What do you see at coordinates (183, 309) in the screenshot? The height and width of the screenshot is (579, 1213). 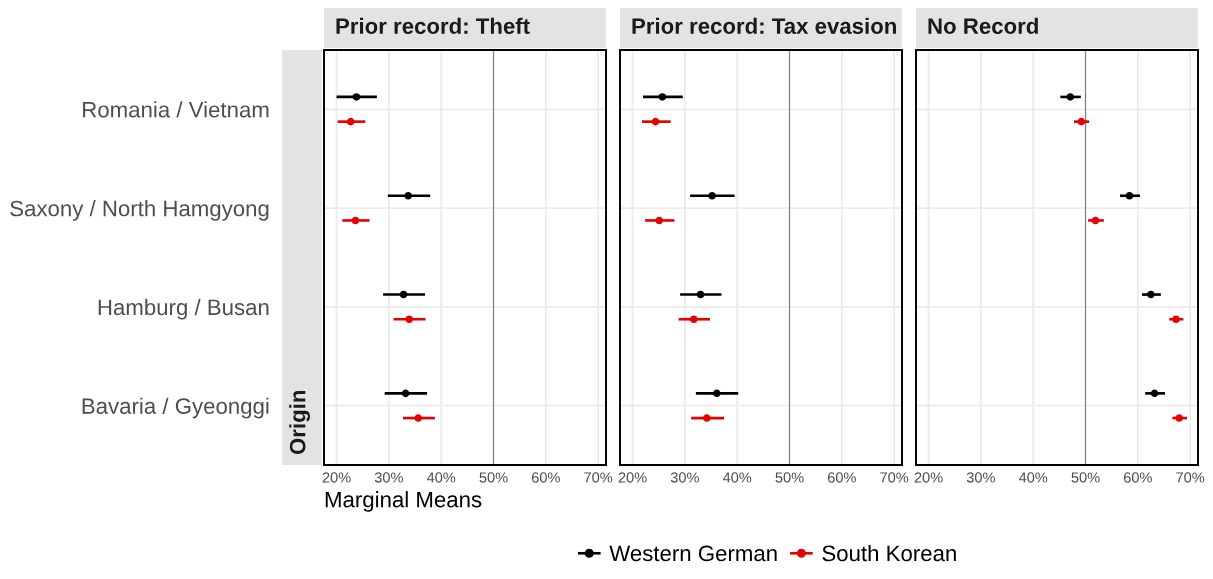 I see `y-tick-label: Hamburg / Busan` at bounding box center [183, 309].